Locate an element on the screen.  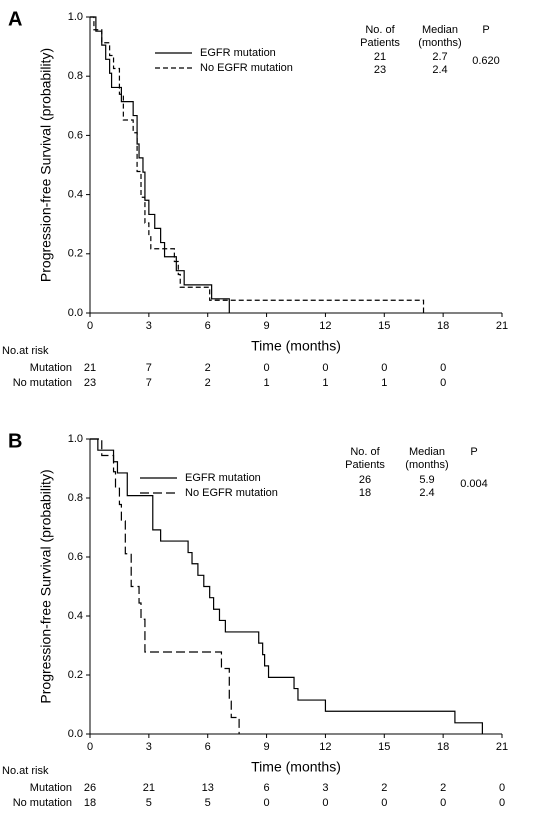
p-value: 0.620 is located at coordinates (486, 61).